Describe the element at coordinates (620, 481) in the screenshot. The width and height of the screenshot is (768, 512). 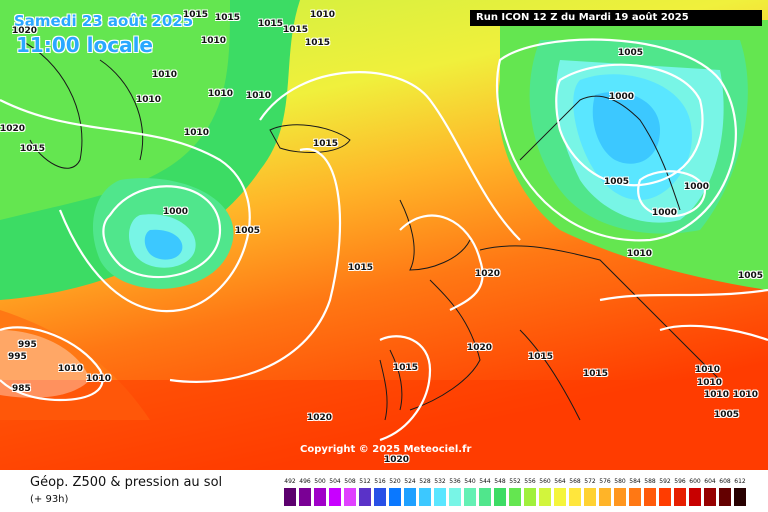
I see `scale-label: 580` at that location.